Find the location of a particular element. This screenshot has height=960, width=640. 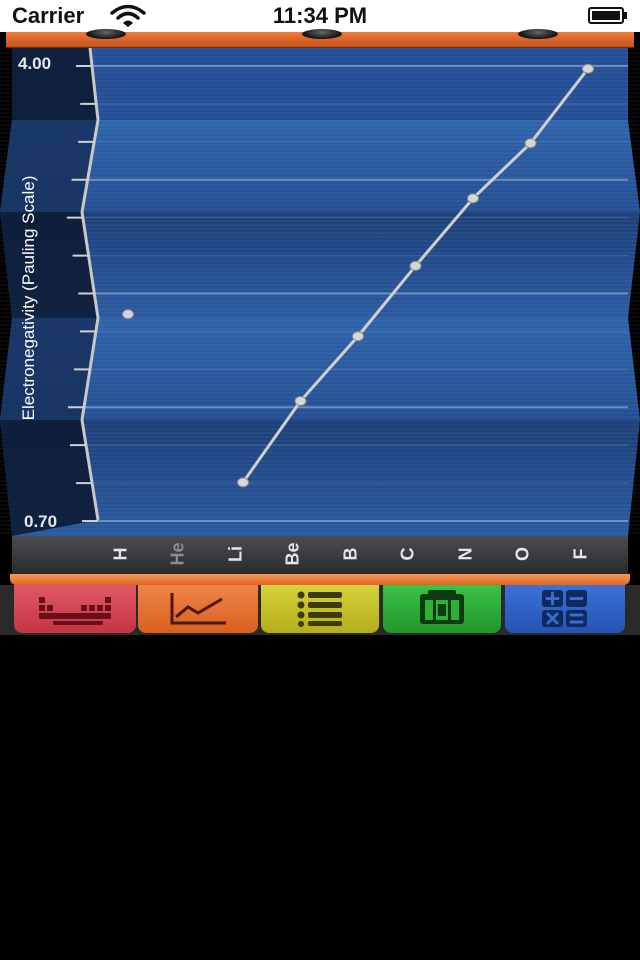

periodic-table-icon is located at coordinates (75, 611).